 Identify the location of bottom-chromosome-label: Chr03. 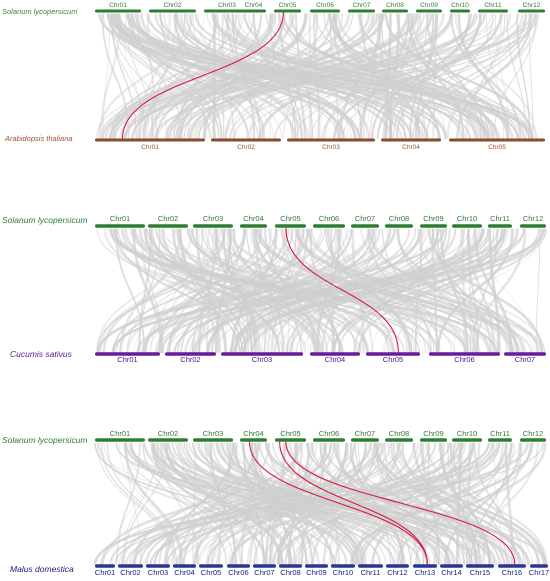
(158, 572).